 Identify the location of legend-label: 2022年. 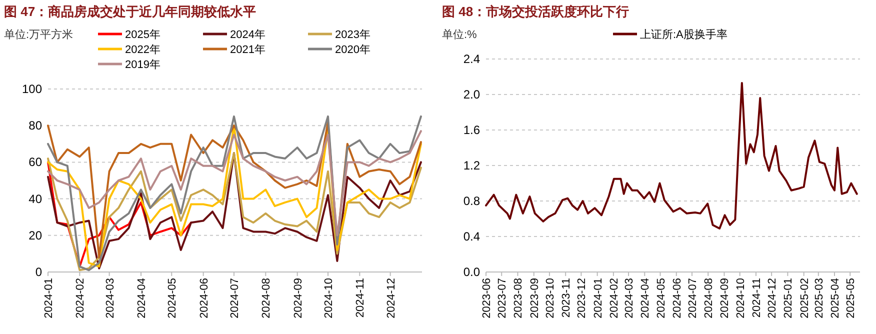
(142, 50).